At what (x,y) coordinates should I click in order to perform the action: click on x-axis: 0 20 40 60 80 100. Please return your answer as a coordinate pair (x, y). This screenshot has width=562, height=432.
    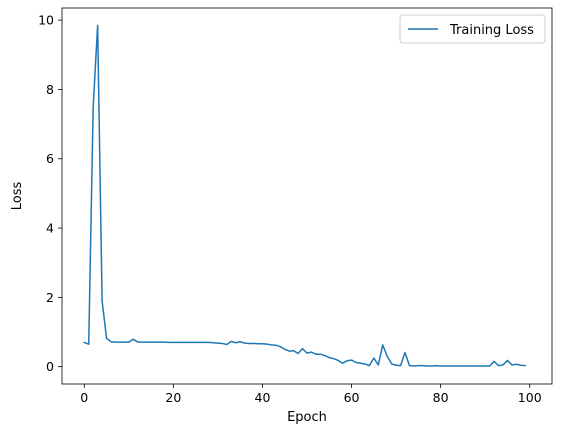
    Looking at the image, I should click on (311, 394).